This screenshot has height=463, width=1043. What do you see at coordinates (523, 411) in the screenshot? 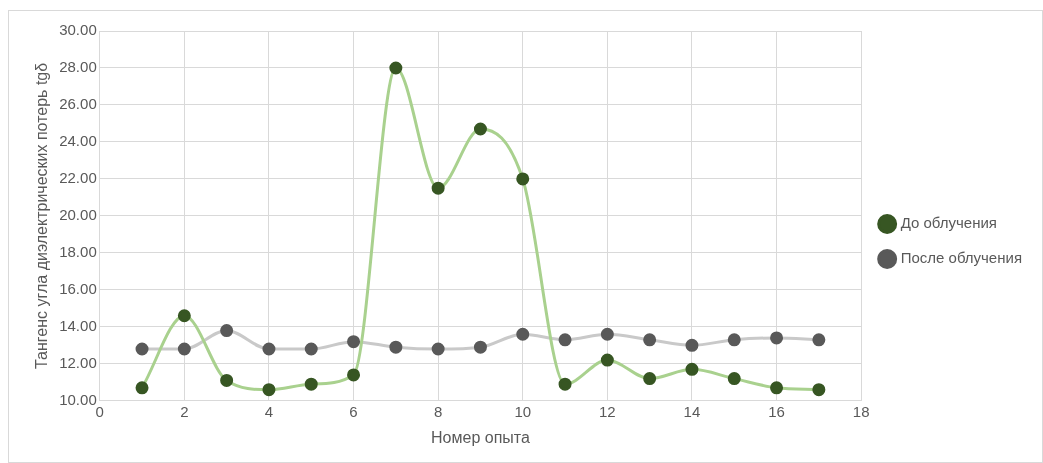
I see `x-tick-label: 10` at bounding box center [523, 411].